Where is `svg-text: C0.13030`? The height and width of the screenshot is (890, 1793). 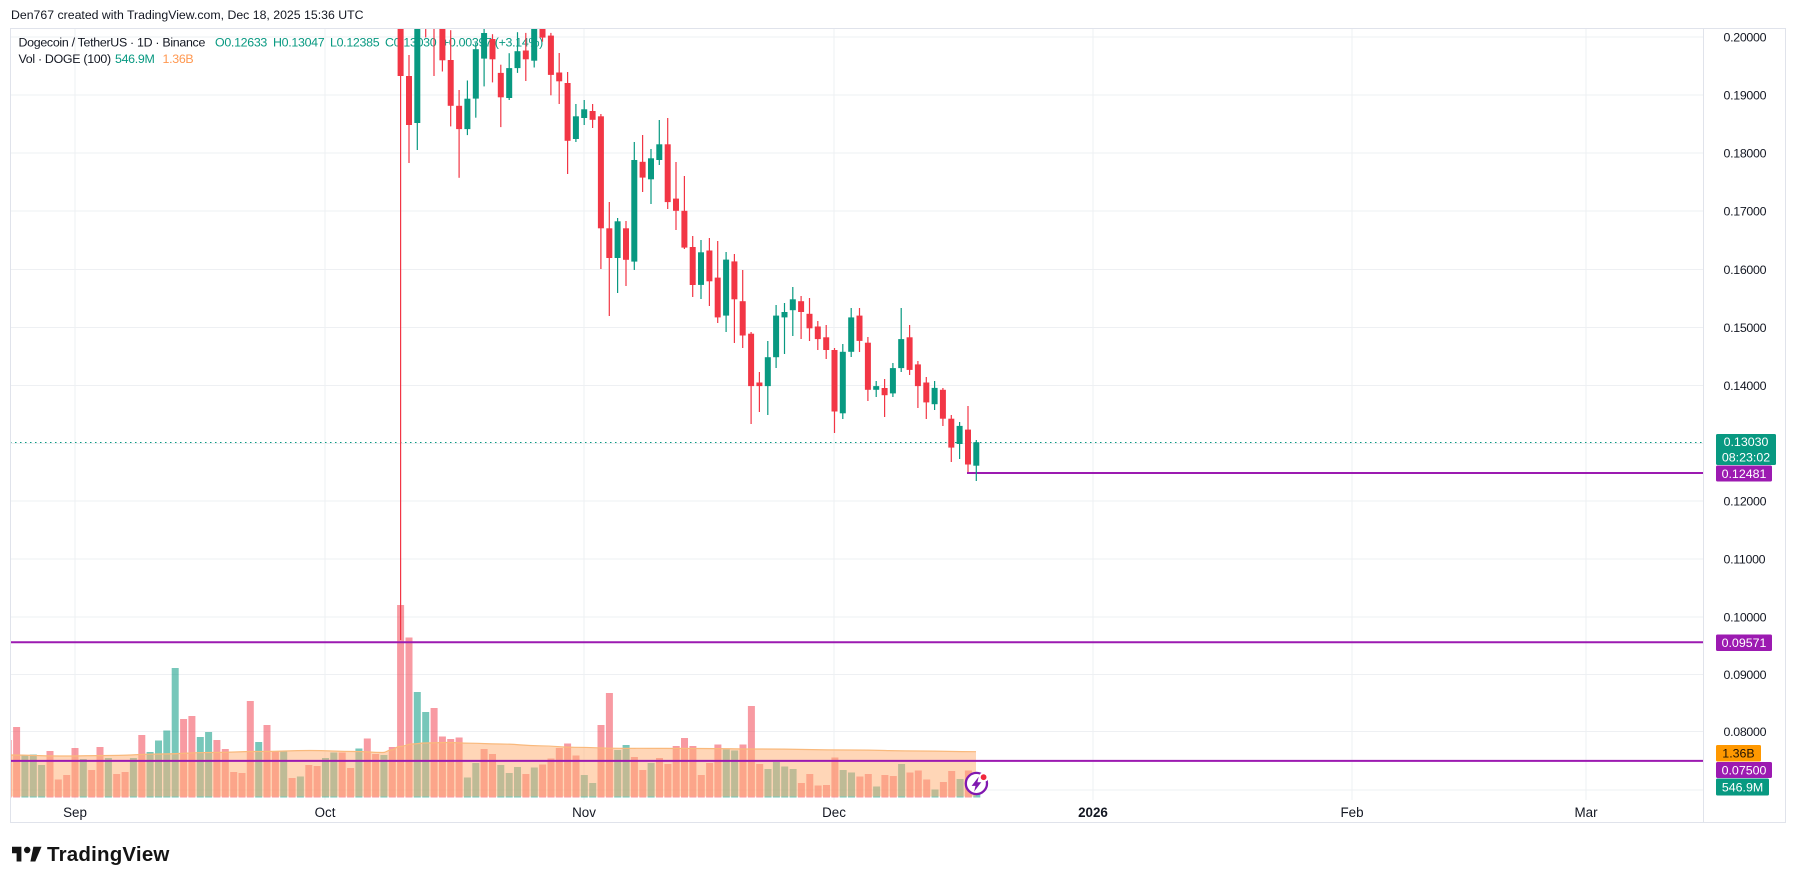 svg-text: C0.13030 is located at coordinates (411, 42).